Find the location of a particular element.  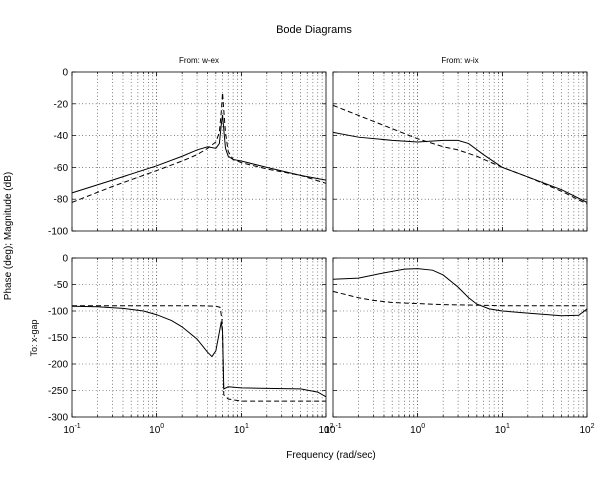

panel-magnitude-w-ix is located at coordinates (460, 151).